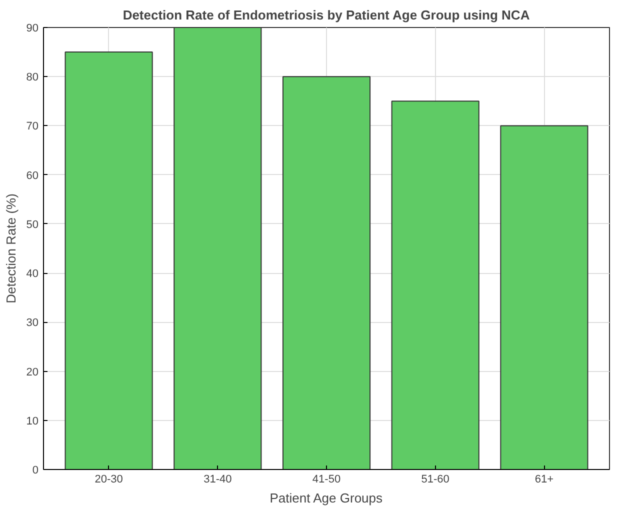  What do you see at coordinates (32, 78) in the screenshot?
I see `y-tick-label: 80` at bounding box center [32, 78].